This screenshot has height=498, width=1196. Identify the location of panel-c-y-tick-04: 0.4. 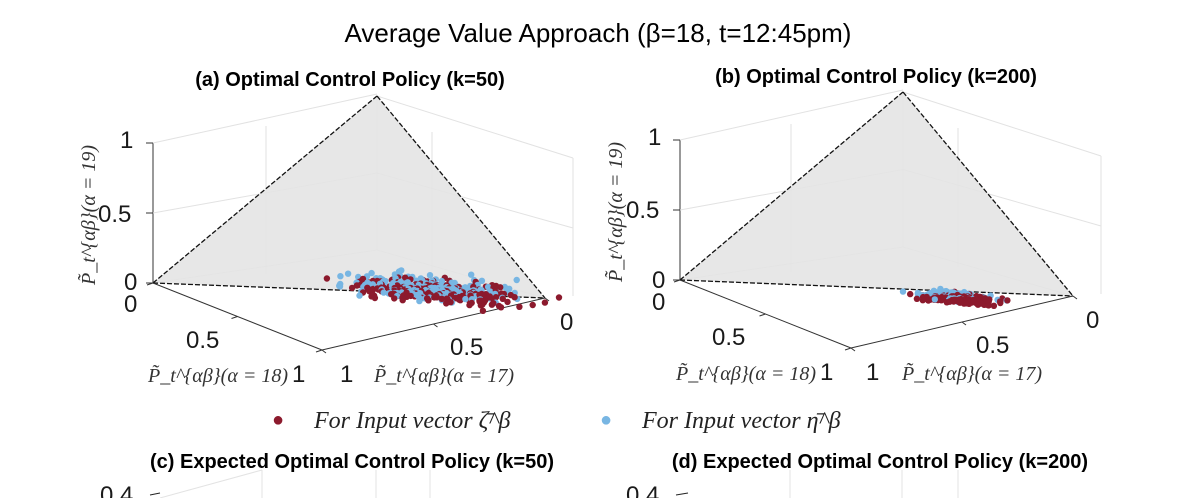
(116, 490).